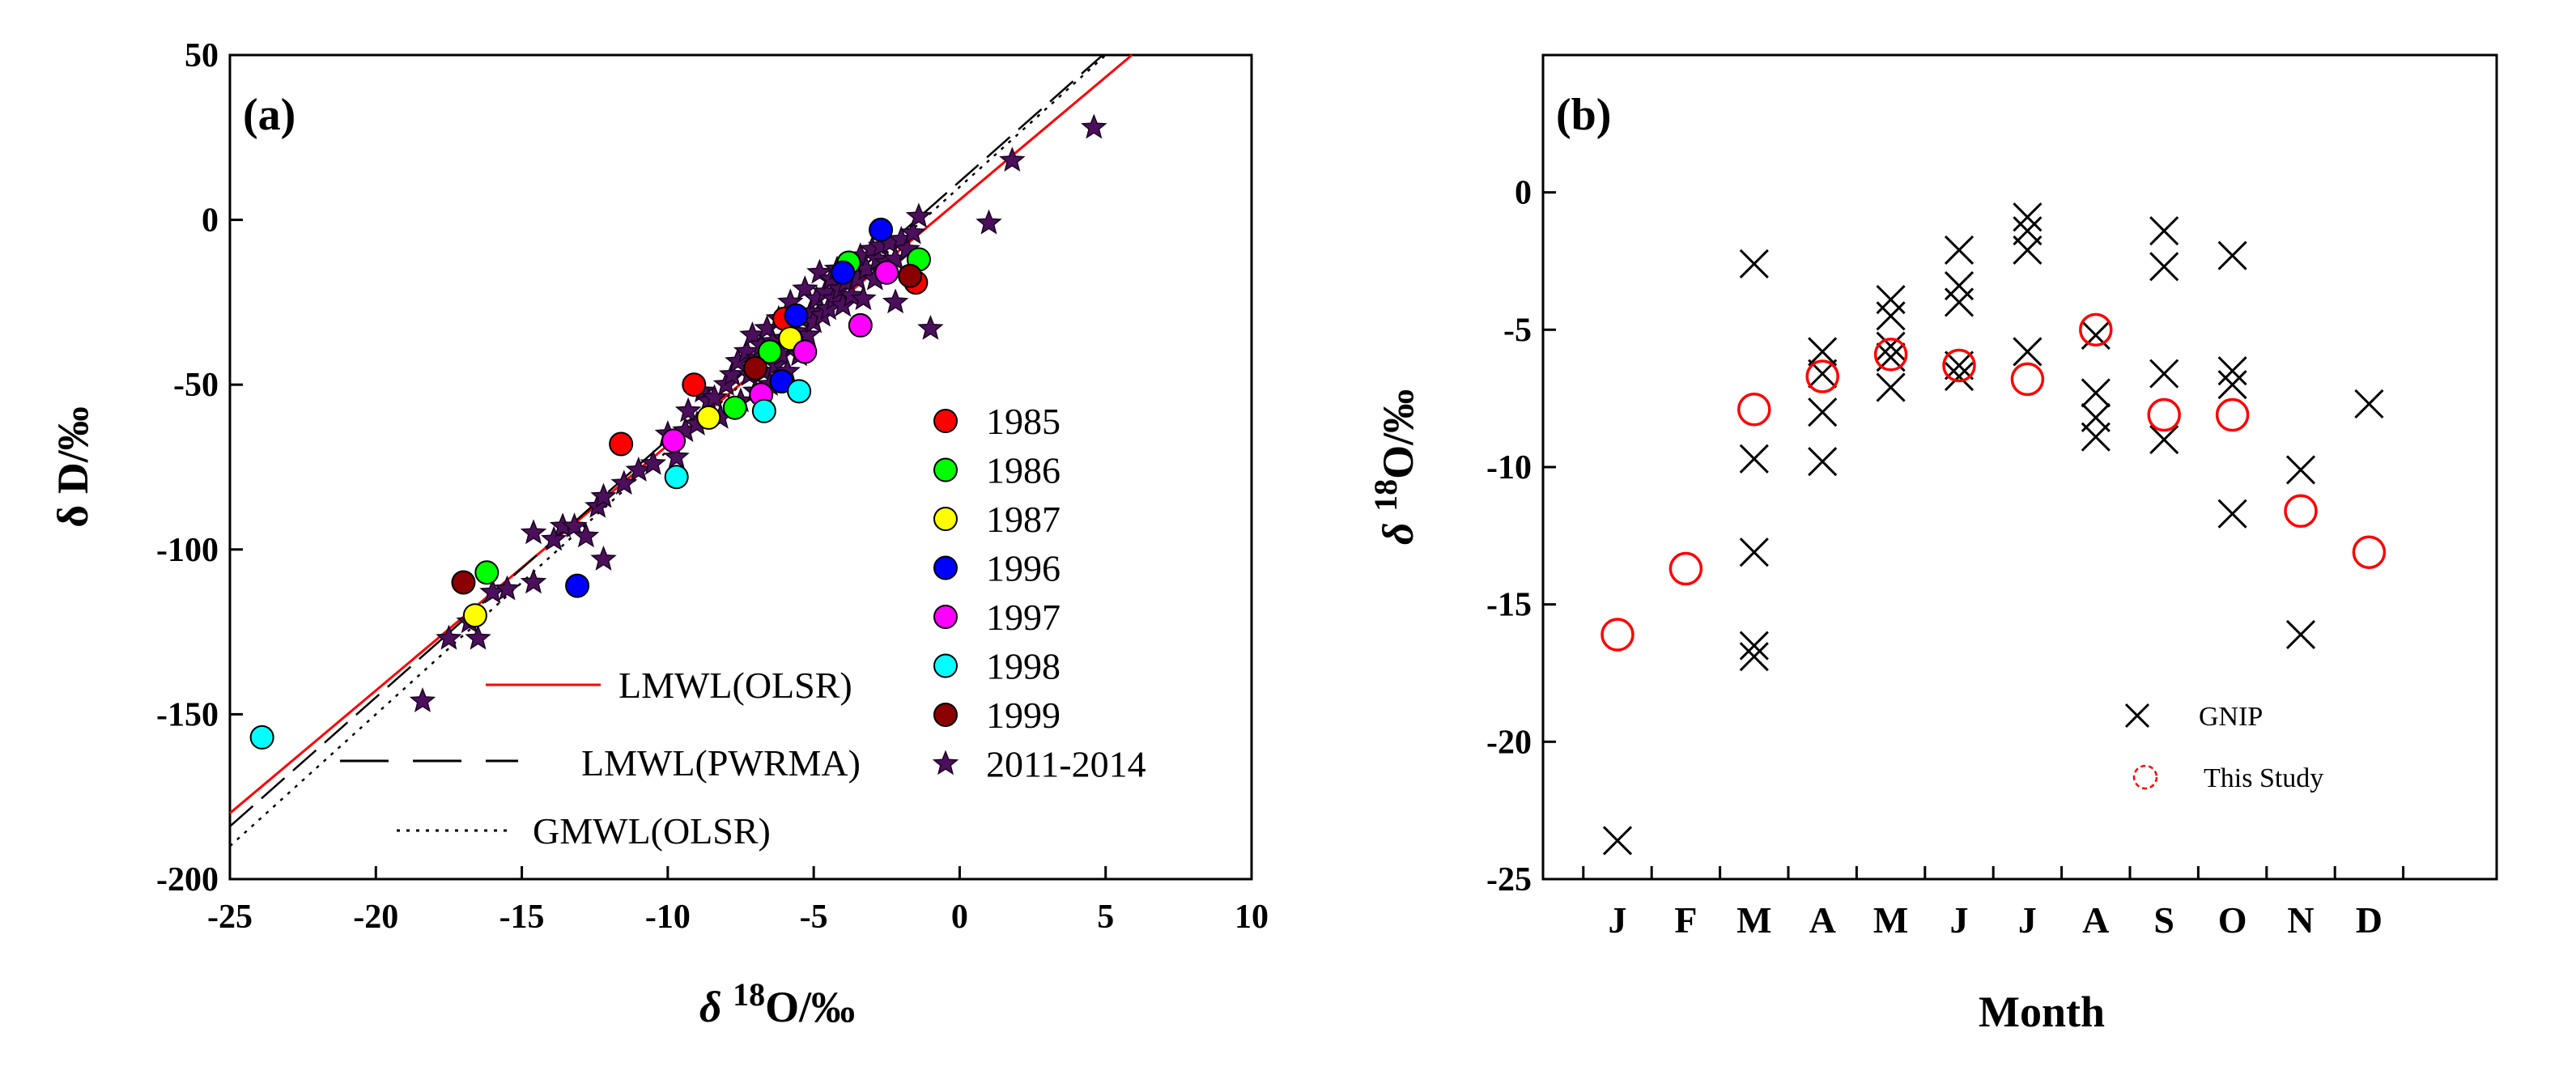  What do you see at coordinates (814, 917) in the screenshot?
I see `panel-a-x-tick-label: -5` at bounding box center [814, 917].